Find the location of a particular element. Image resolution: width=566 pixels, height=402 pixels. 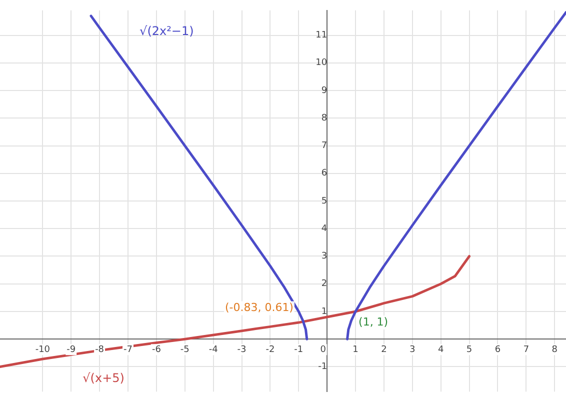

x-tick-label: 0 is located at coordinates (323, 349).